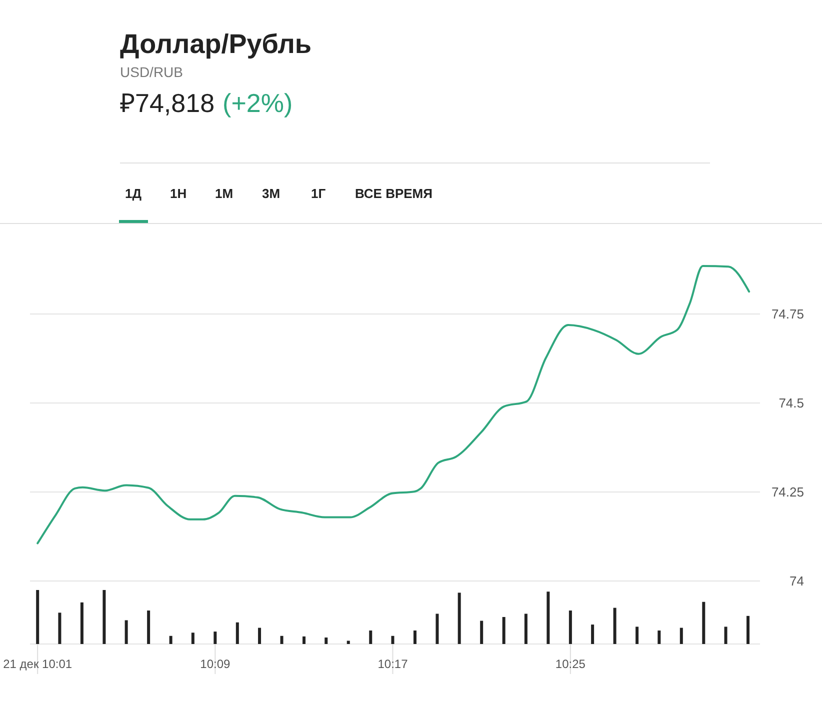 This screenshot has width=822, height=710. Describe the element at coordinates (393, 193) in the screenshot. I see `text: ВСЕ ВРЕМЯ` at that location.